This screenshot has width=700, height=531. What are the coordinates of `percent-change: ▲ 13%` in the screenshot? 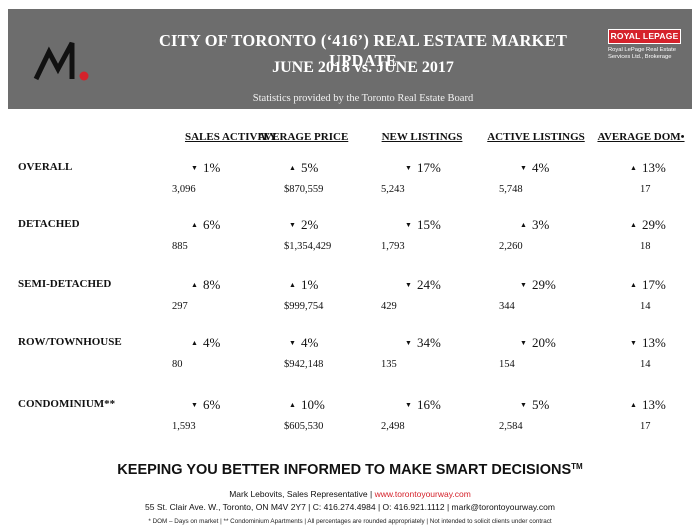 It's located at (648, 168).